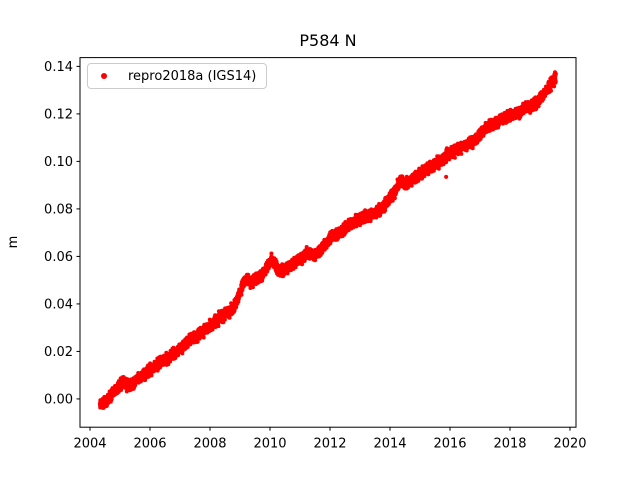 Image resolution: width=640 pixels, height=480 pixels. I want to click on x-tick-label: 2012, so click(329, 444).